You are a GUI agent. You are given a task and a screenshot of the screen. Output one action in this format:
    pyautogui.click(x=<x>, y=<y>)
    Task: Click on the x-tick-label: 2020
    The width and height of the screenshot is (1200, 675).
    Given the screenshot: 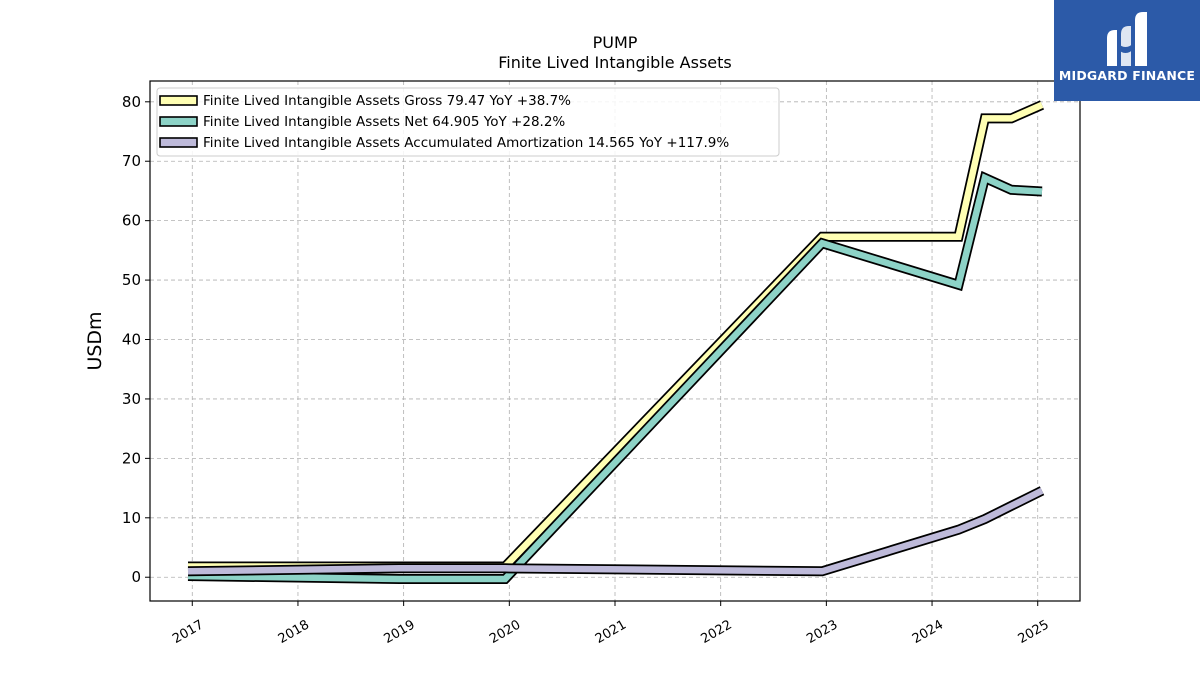 What is the action you would take?
    pyautogui.click(x=505, y=632)
    